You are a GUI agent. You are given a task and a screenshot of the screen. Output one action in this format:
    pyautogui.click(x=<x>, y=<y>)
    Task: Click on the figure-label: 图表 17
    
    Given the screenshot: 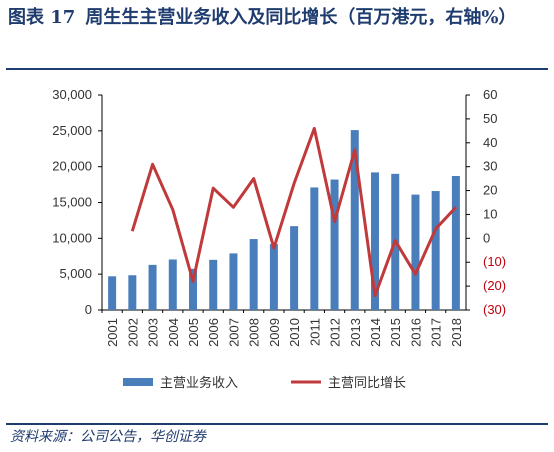 What is the action you would take?
    pyautogui.click(x=42, y=17)
    